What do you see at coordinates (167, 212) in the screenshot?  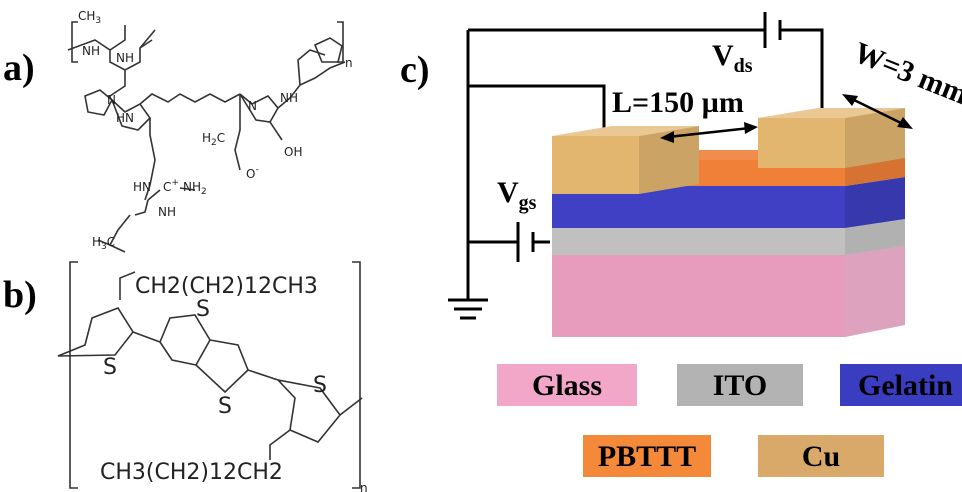 I see `atom-nh-arg: NH` at bounding box center [167, 212].